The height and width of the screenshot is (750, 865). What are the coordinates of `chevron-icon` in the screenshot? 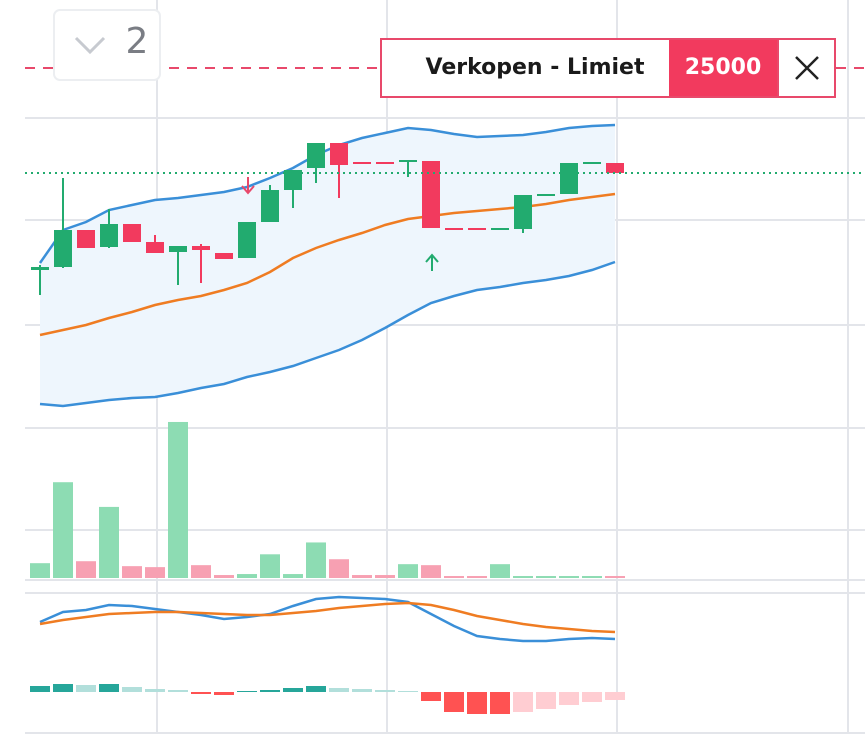 It's located at (90, 45).